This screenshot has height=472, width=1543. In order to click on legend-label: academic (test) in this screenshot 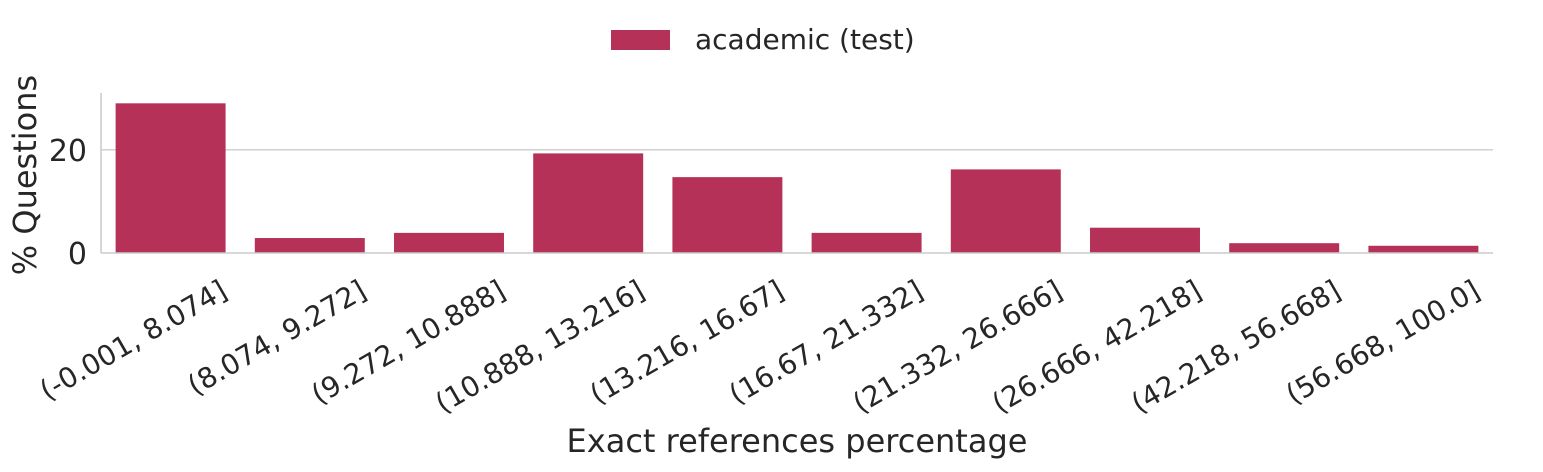, I will do `click(805, 39)`.